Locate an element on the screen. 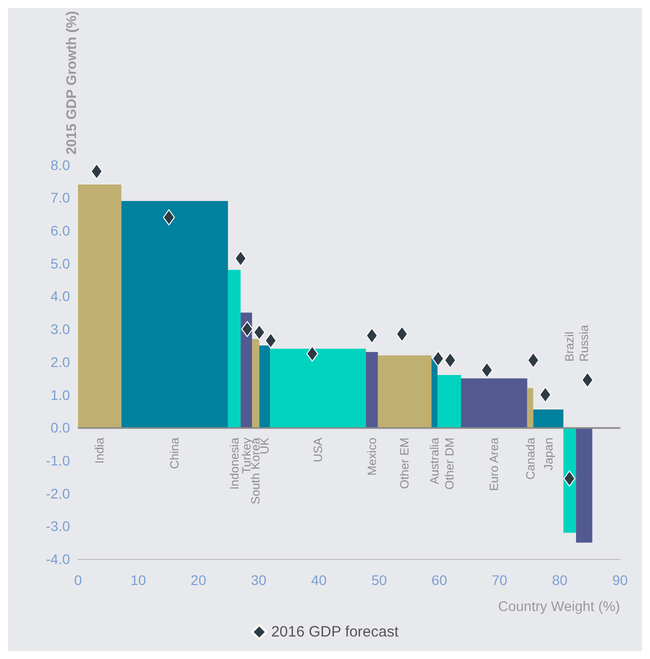 The image size is (650, 659). y-axis-title: 2015 GDP Growth (%) is located at coordinates (71, 83).